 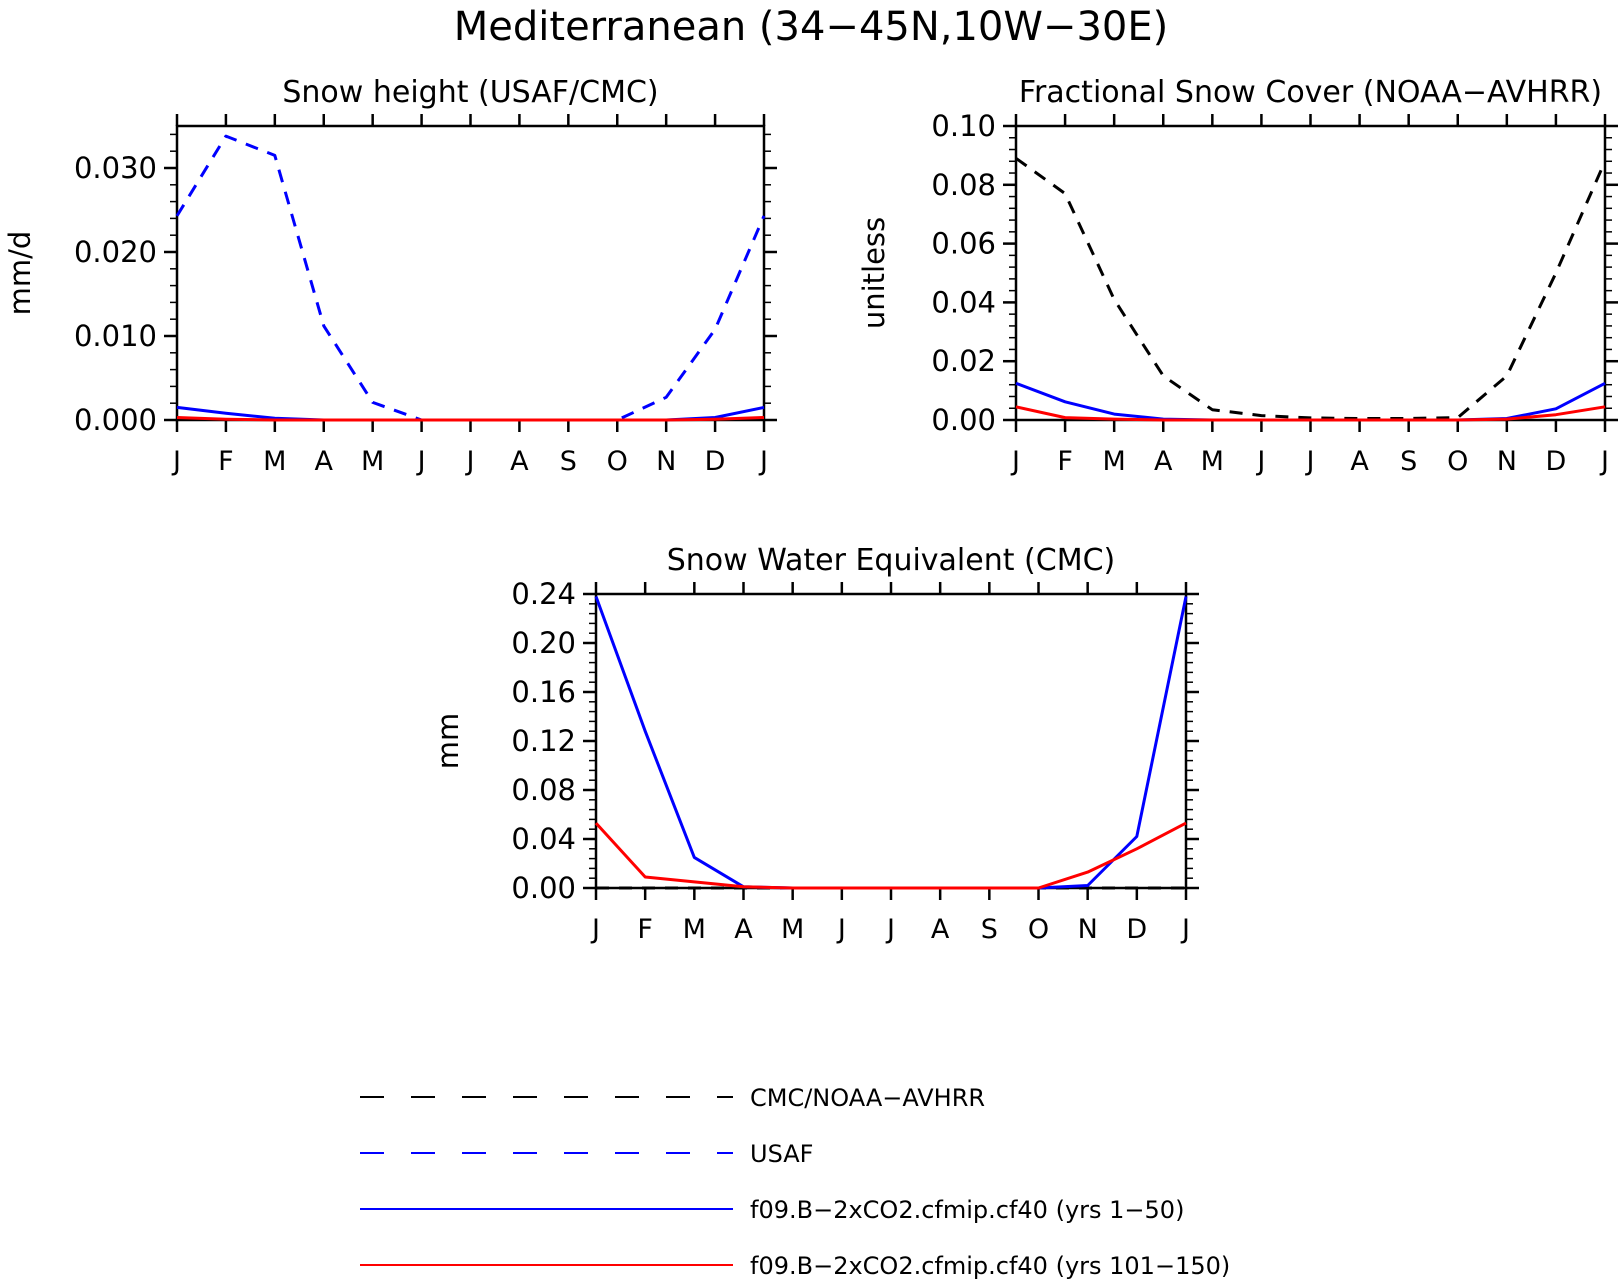 I want to click on y-tick-label: 0.010, so click(x=115, y=336).